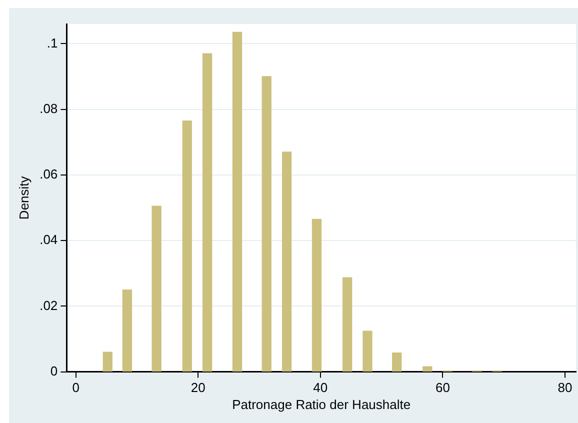 This screenshot has width=578, height=423. Describe the element at coordinates (49, 108) in the screenshot. I see `y-tick-label: .08` at that location.